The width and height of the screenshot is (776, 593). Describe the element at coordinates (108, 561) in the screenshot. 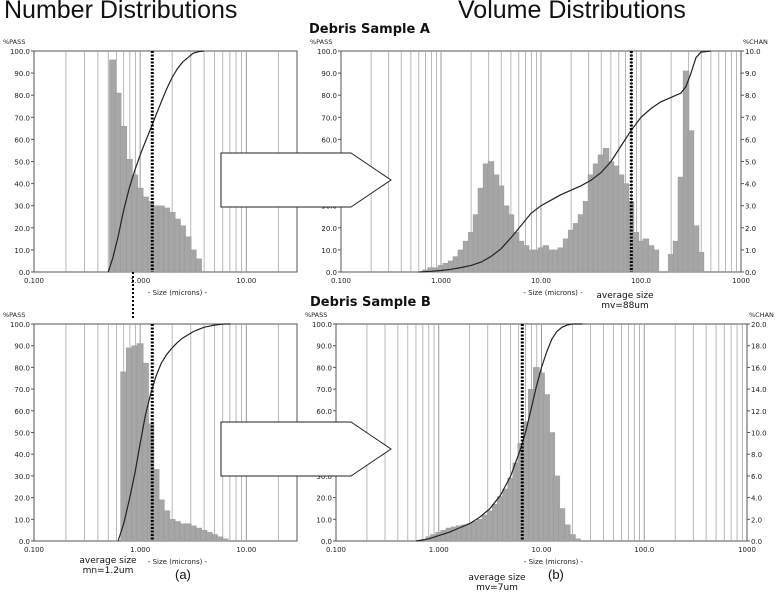

I see `annotation-b-number-line1: average size` at that location.